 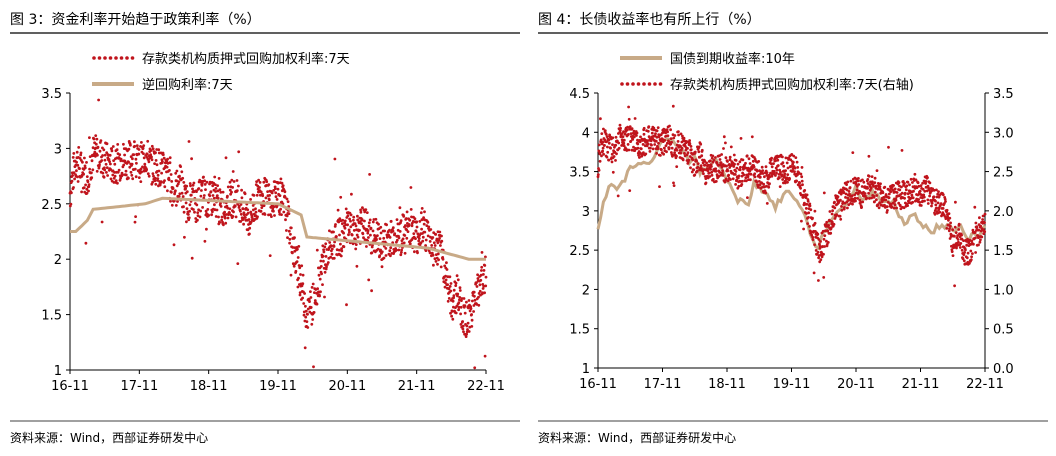 I want to click on legend-label: 逆回购利率:7天, so click(x=187, y=85).